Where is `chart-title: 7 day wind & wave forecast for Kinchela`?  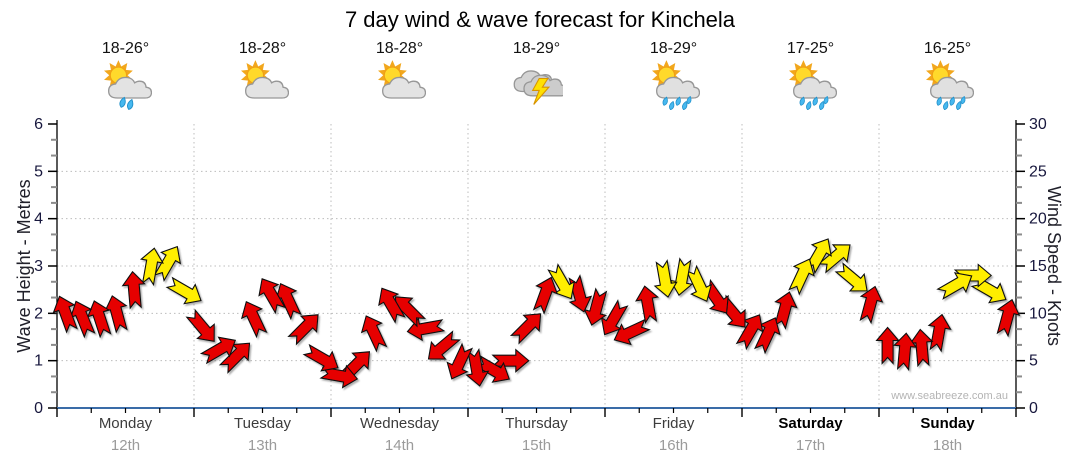 chart-title: 7 day wind & wave forecast for Kinchela is located at coordinates (540, 19).